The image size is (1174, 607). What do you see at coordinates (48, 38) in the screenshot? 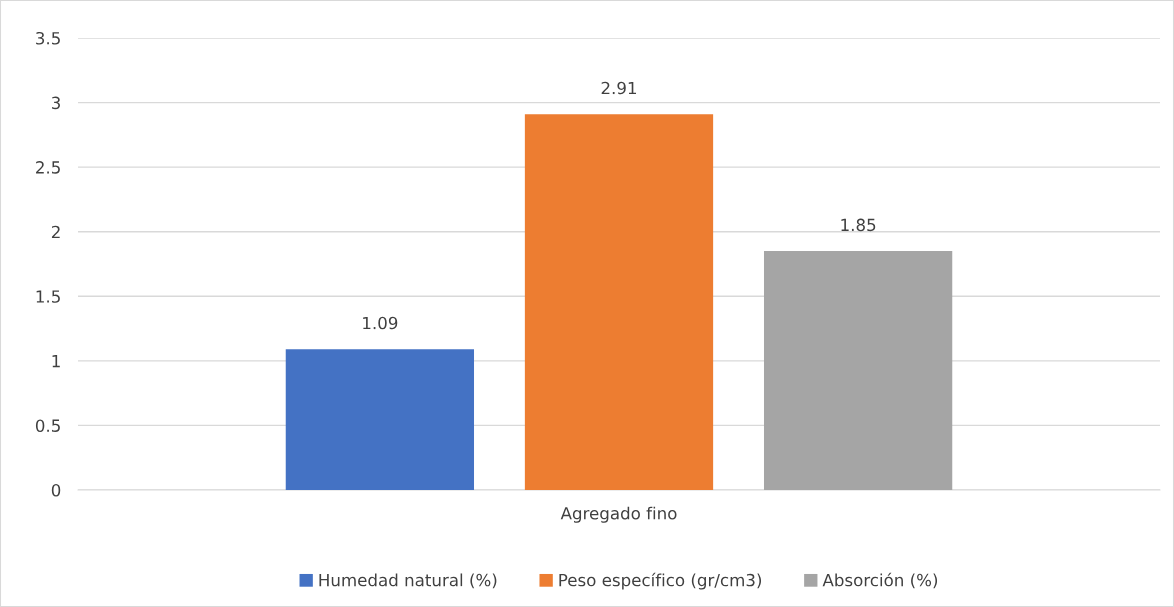
I see `y-tick-label: 3.5` at bounding box center [48, 38].